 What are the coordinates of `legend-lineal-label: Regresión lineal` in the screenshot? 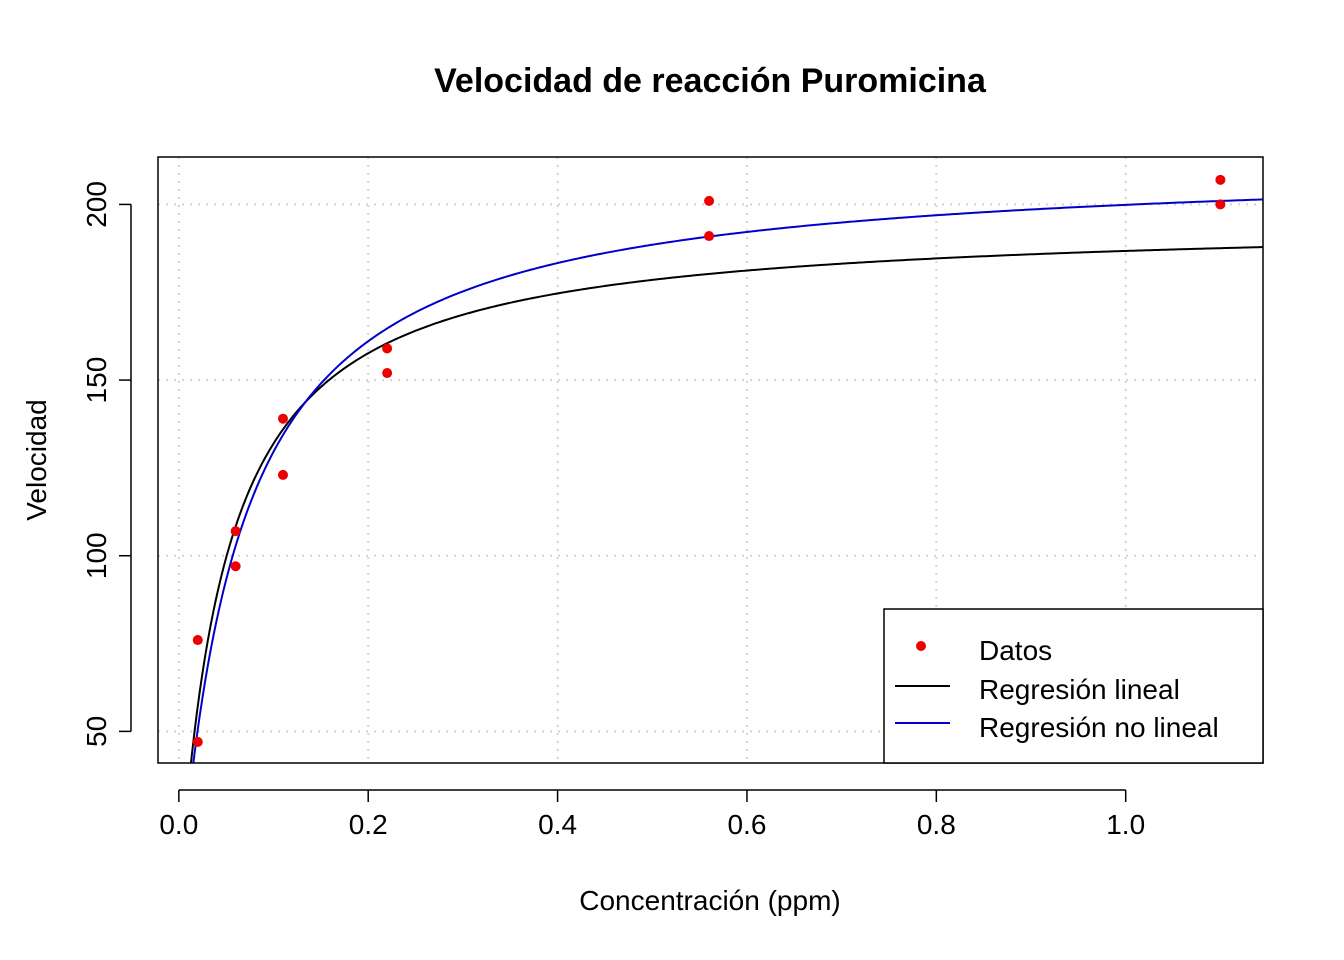 It's located at (1079, 689).